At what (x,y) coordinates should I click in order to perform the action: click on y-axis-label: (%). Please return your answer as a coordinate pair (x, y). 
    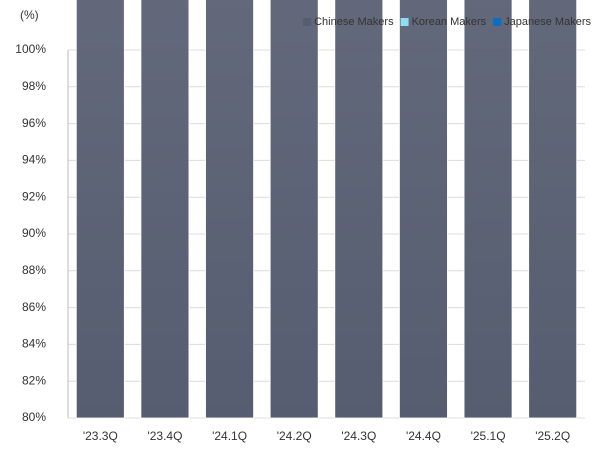
    Looking at the image, I should click on (29, 15).